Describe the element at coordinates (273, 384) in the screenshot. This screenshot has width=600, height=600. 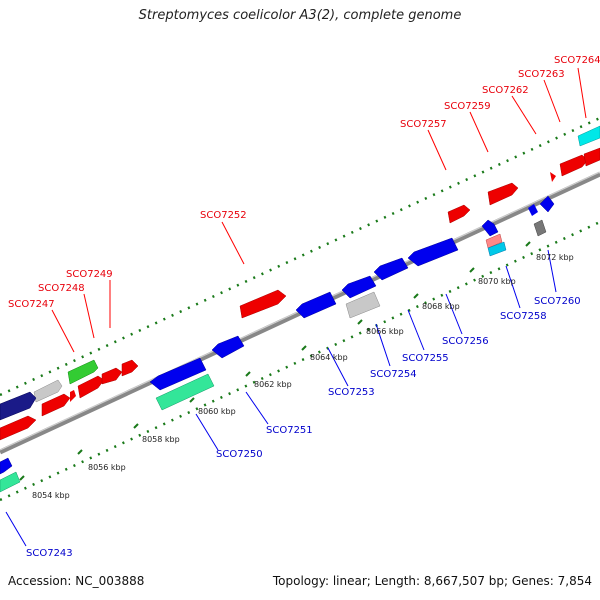
I see `scale-label: 8062 kbp` at that location.